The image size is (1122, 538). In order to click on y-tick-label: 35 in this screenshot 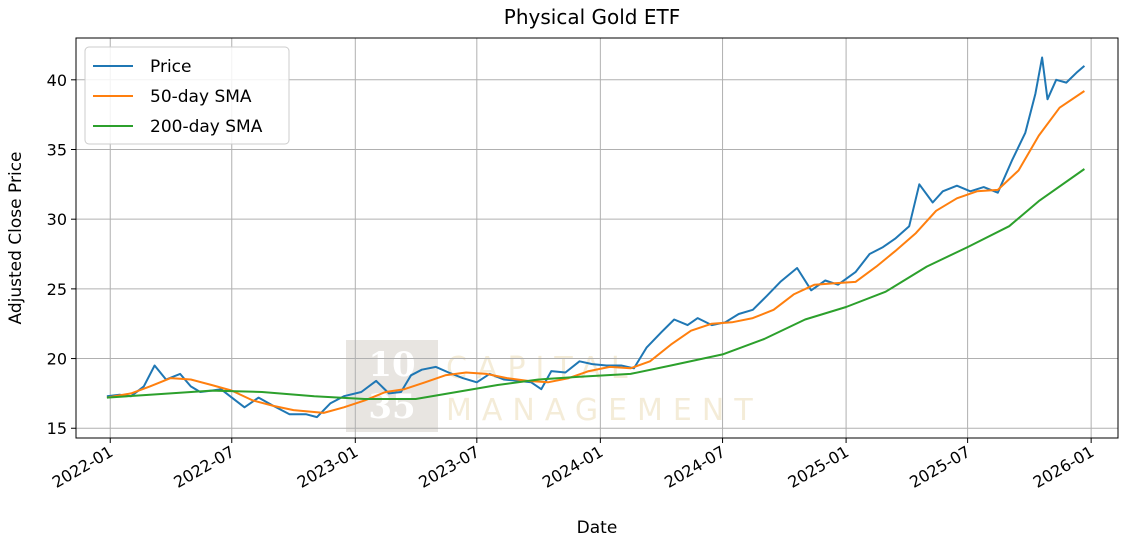, I will do `click(57, 149)`.